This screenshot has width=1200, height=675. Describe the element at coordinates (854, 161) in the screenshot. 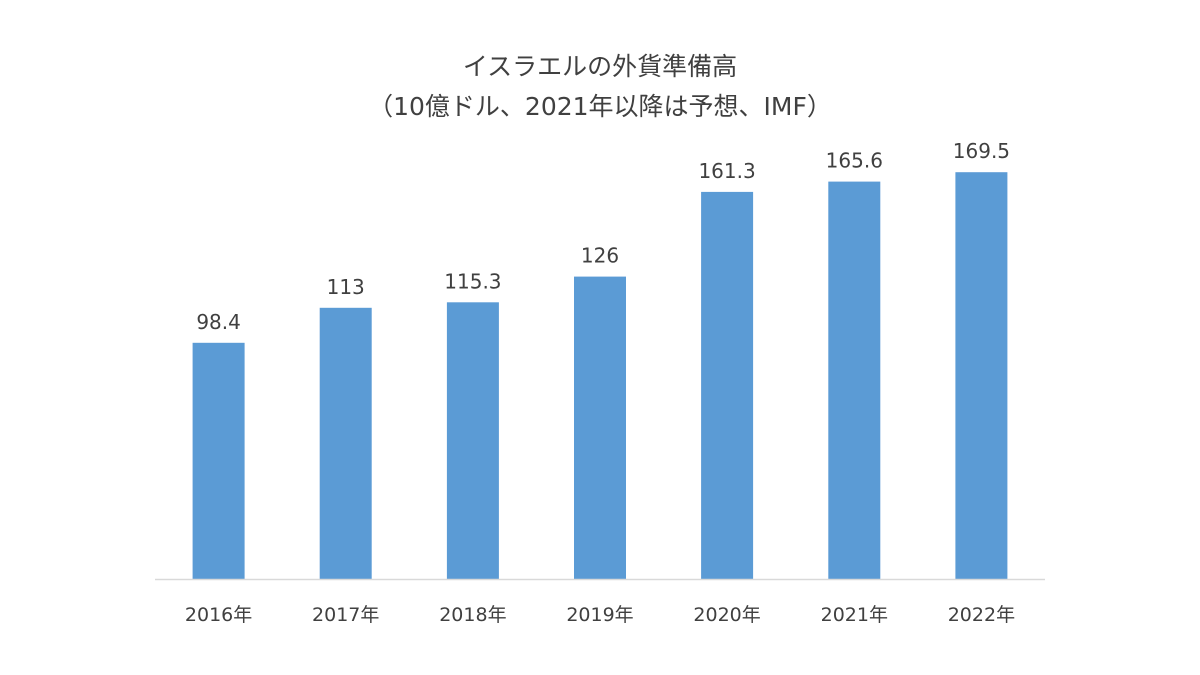

I see `data-label: 165.6` at that location.